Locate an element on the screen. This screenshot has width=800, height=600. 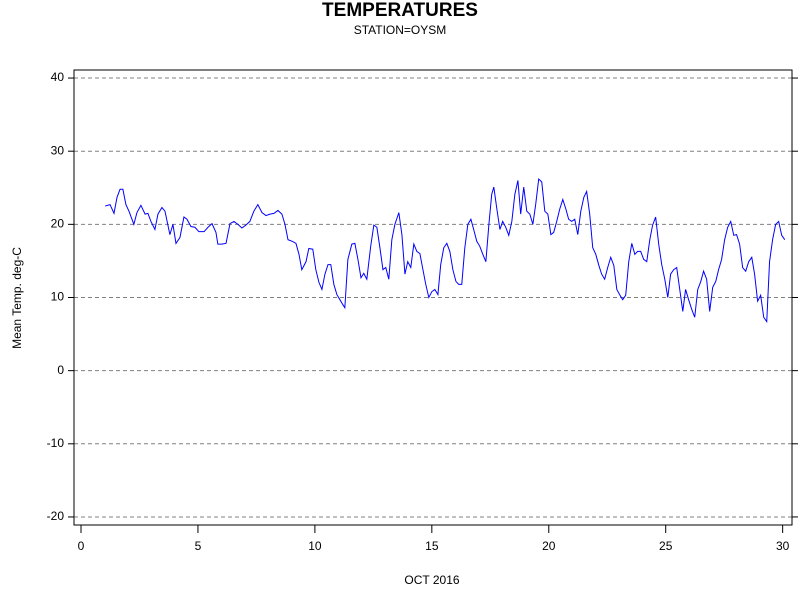
y-tick-label: 10 is located at coordinates (58, 297).